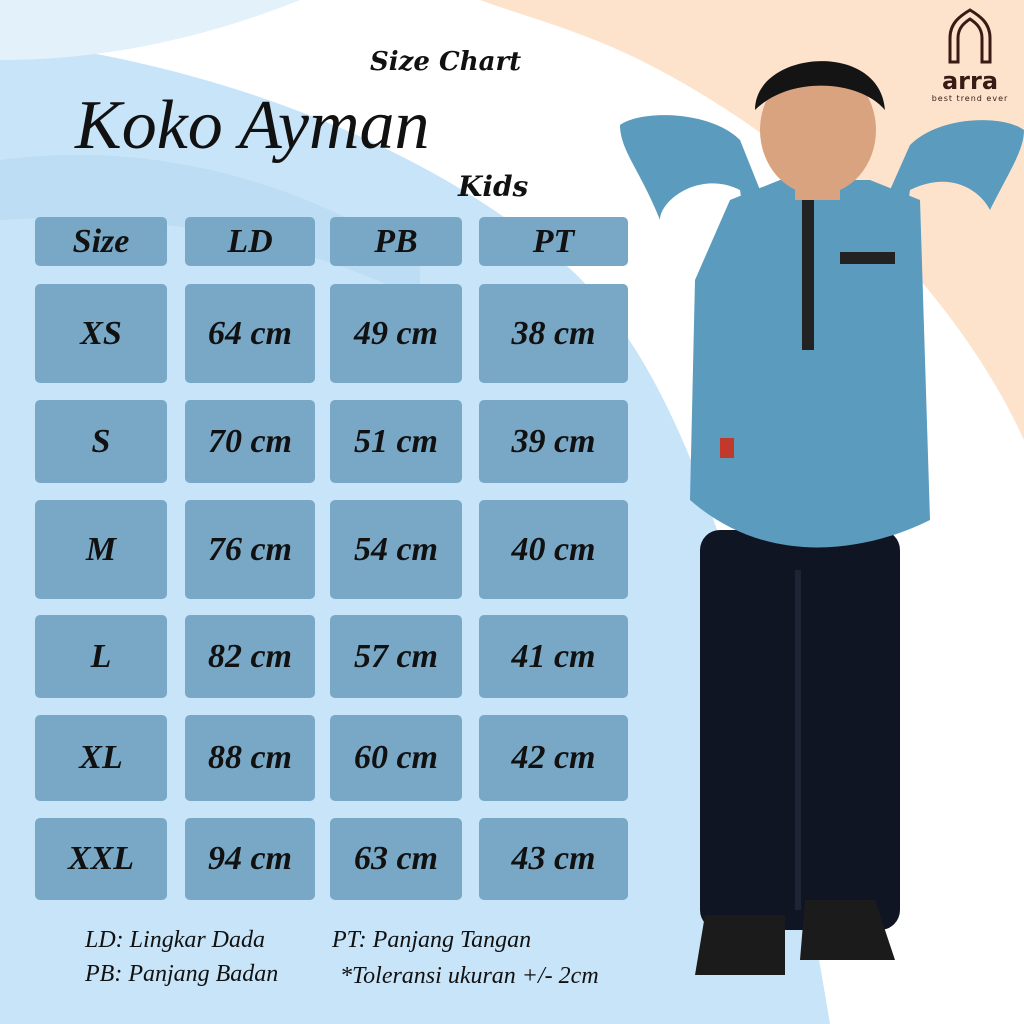  I want to click on cell-pb: 57 cm, so click(396, 656).